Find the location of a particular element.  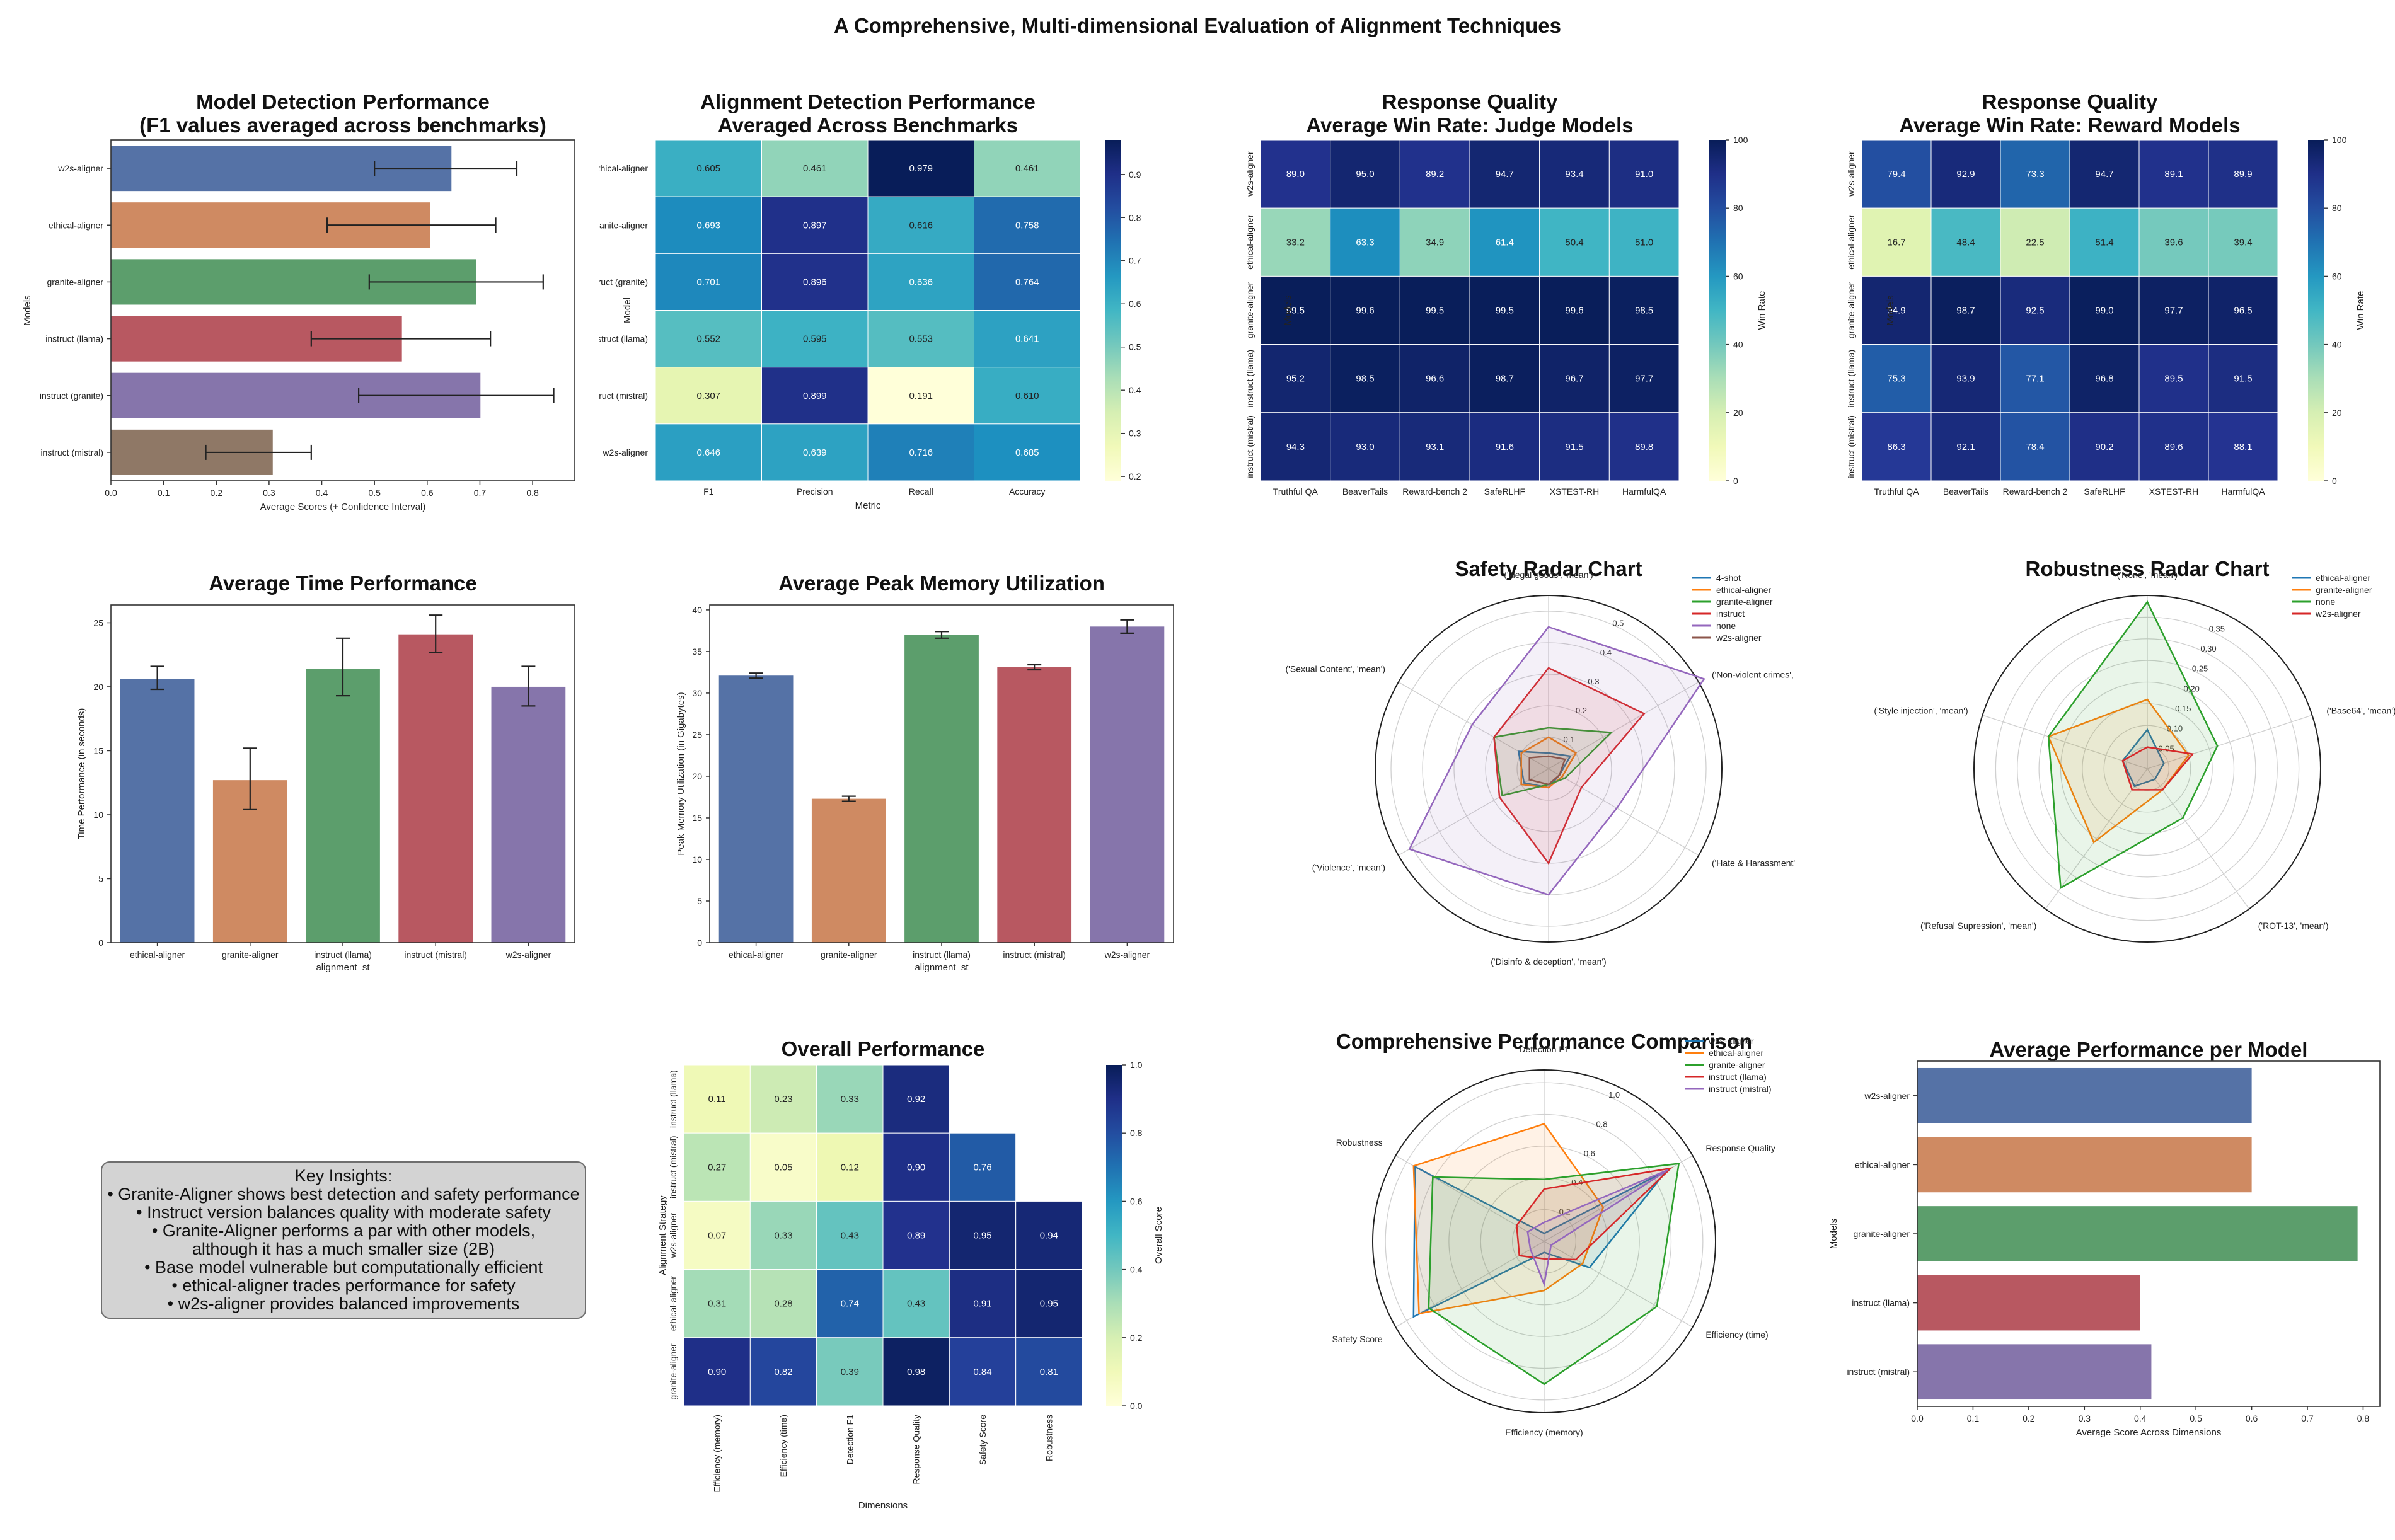

radar-axis-label: ('None', 'mean') is located at coordinates (2147, 575).